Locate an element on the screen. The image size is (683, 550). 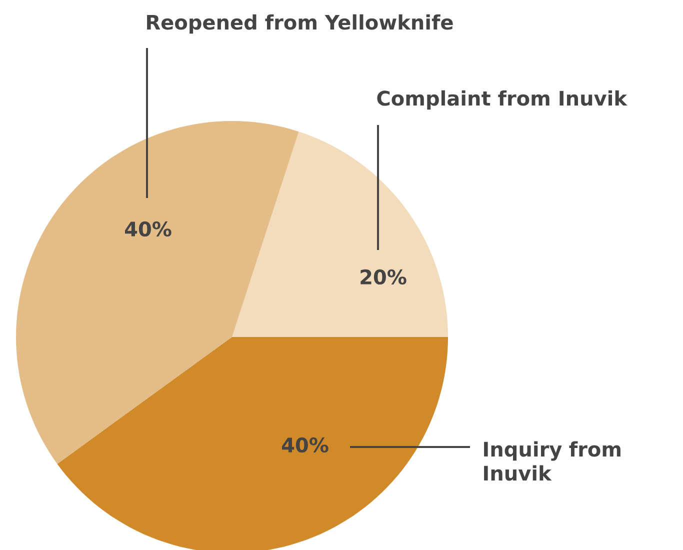
slice-label: Reopened from Yellowknife is located at coordinates (300, 24).